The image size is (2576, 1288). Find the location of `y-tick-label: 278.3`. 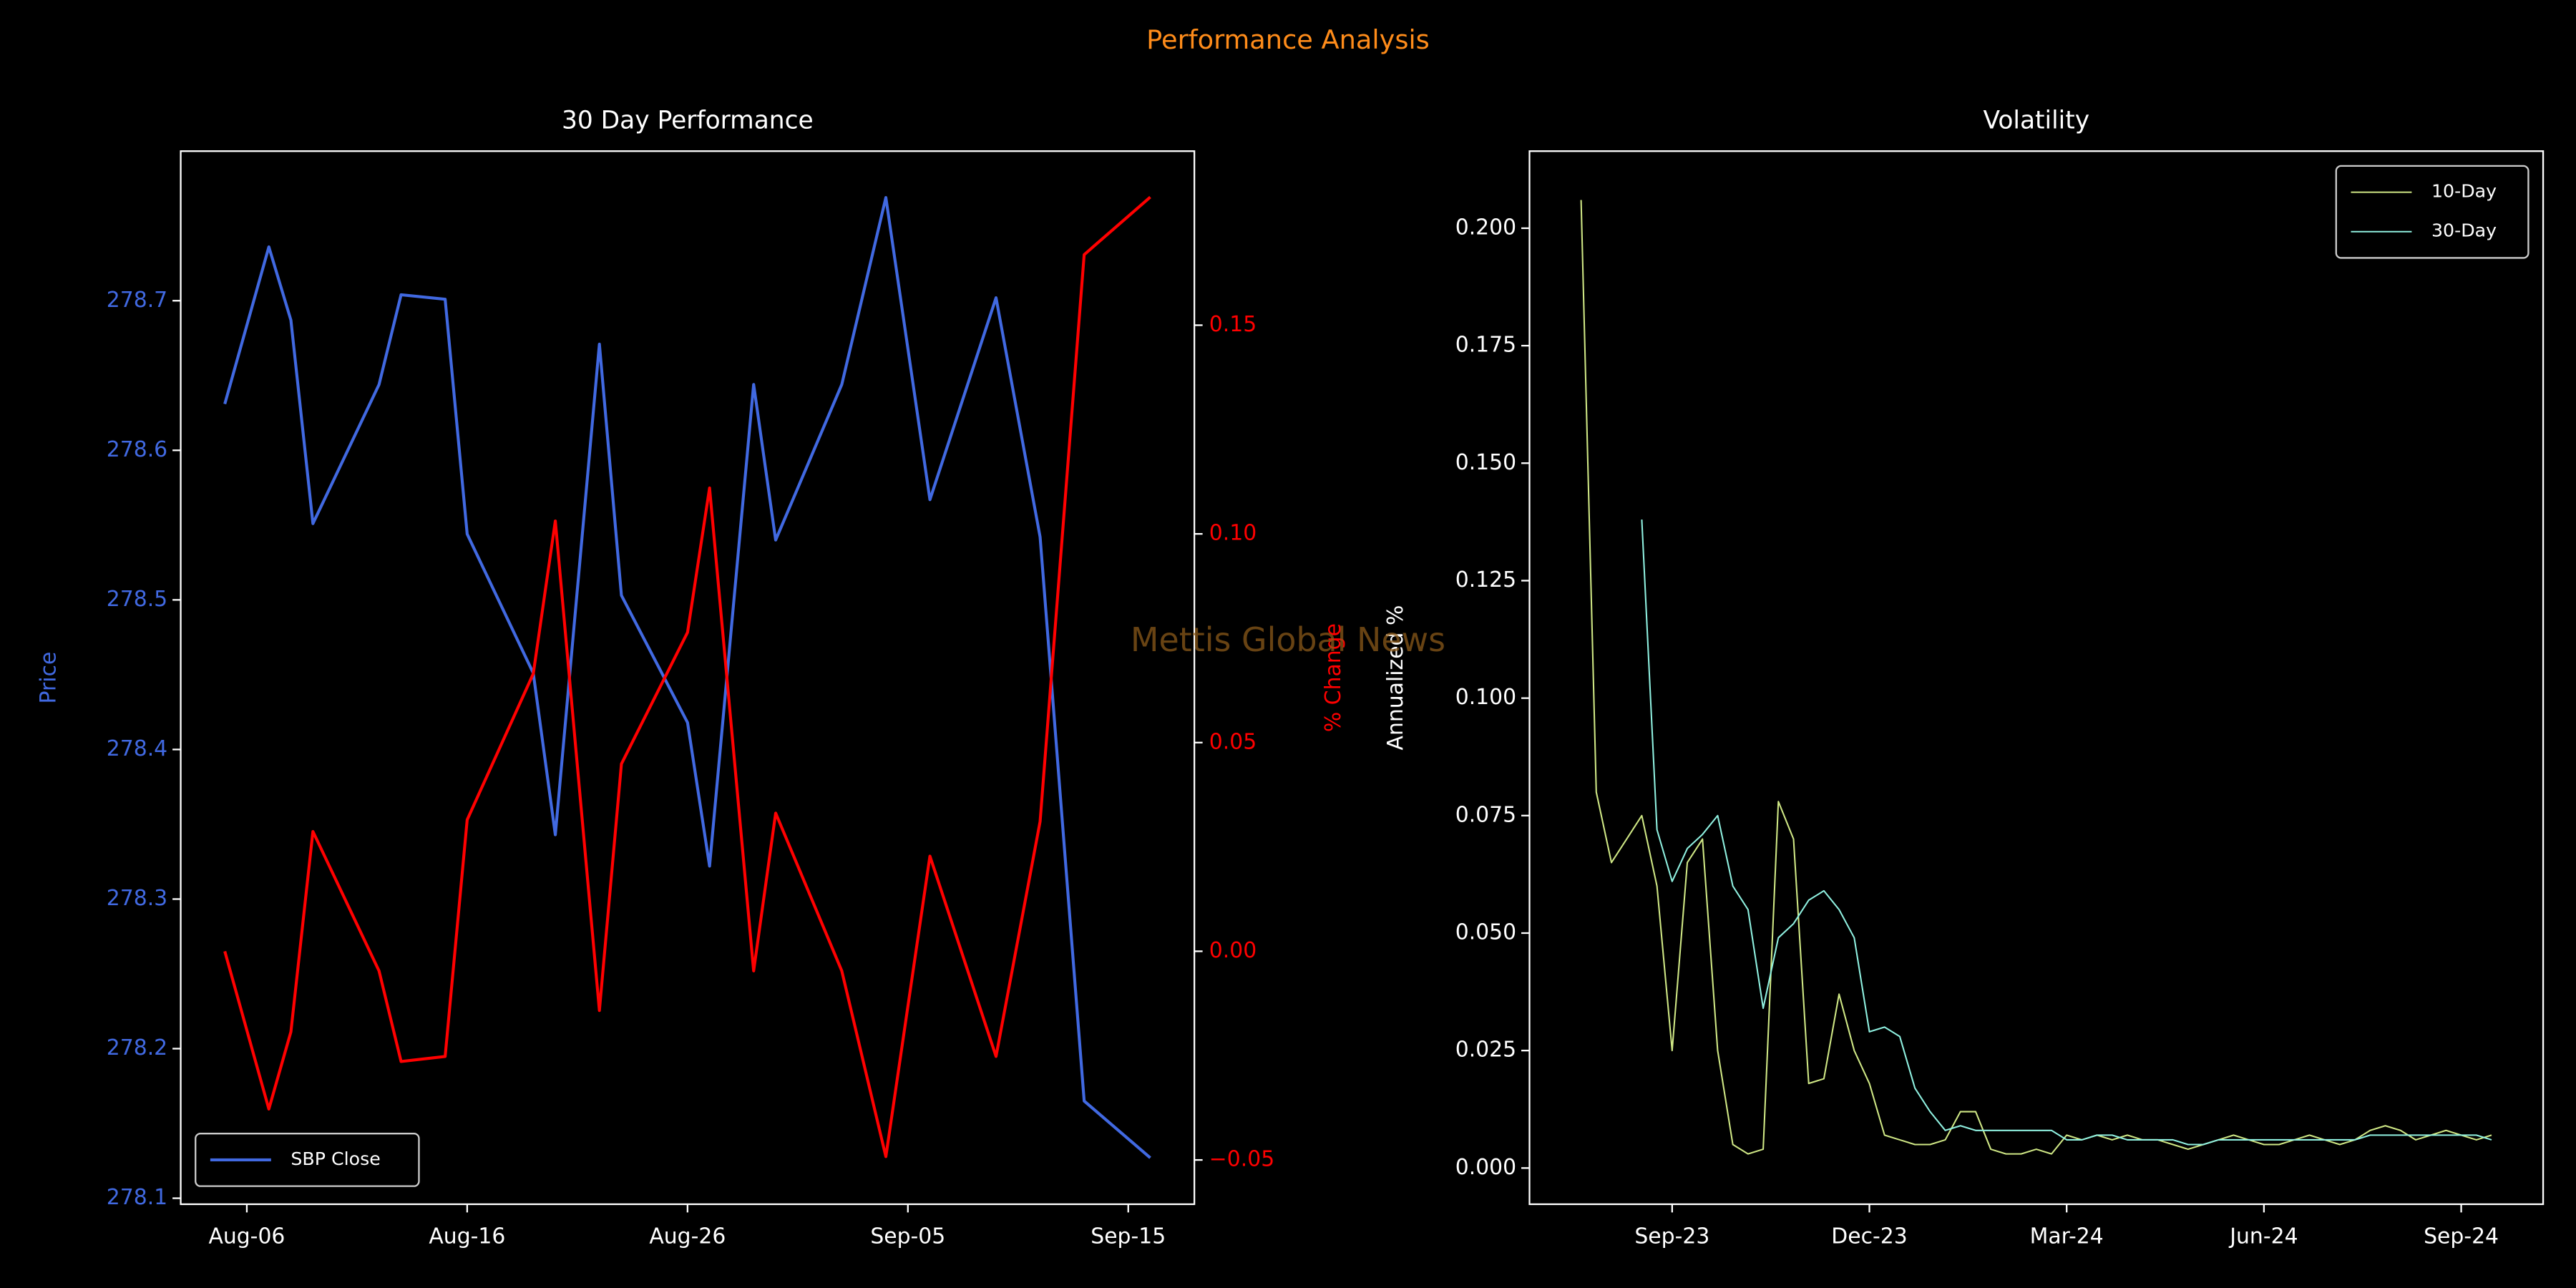

y-tick-label: 278.3 is located at coordinates (137, 898).